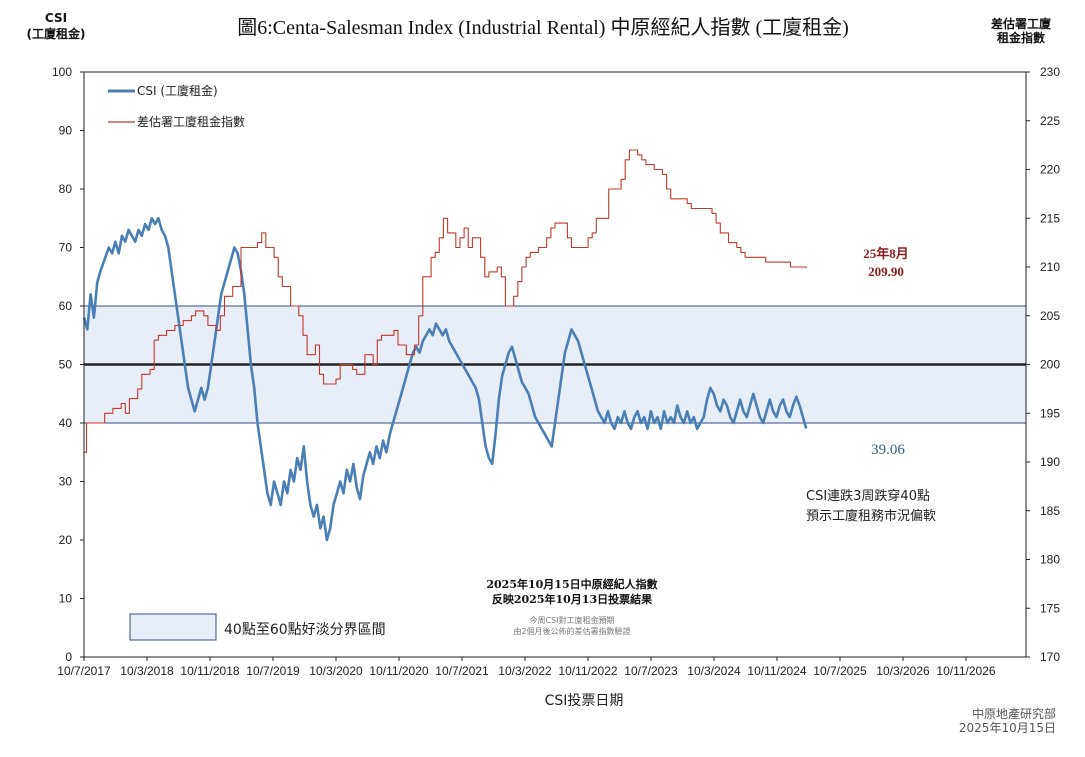 This screenshot has width=1085, height=757. What do you see at coordinates (1050, 170) in the screenshot?
I see `y-right-tick-label: 220` at bounding box center [1050, 170].